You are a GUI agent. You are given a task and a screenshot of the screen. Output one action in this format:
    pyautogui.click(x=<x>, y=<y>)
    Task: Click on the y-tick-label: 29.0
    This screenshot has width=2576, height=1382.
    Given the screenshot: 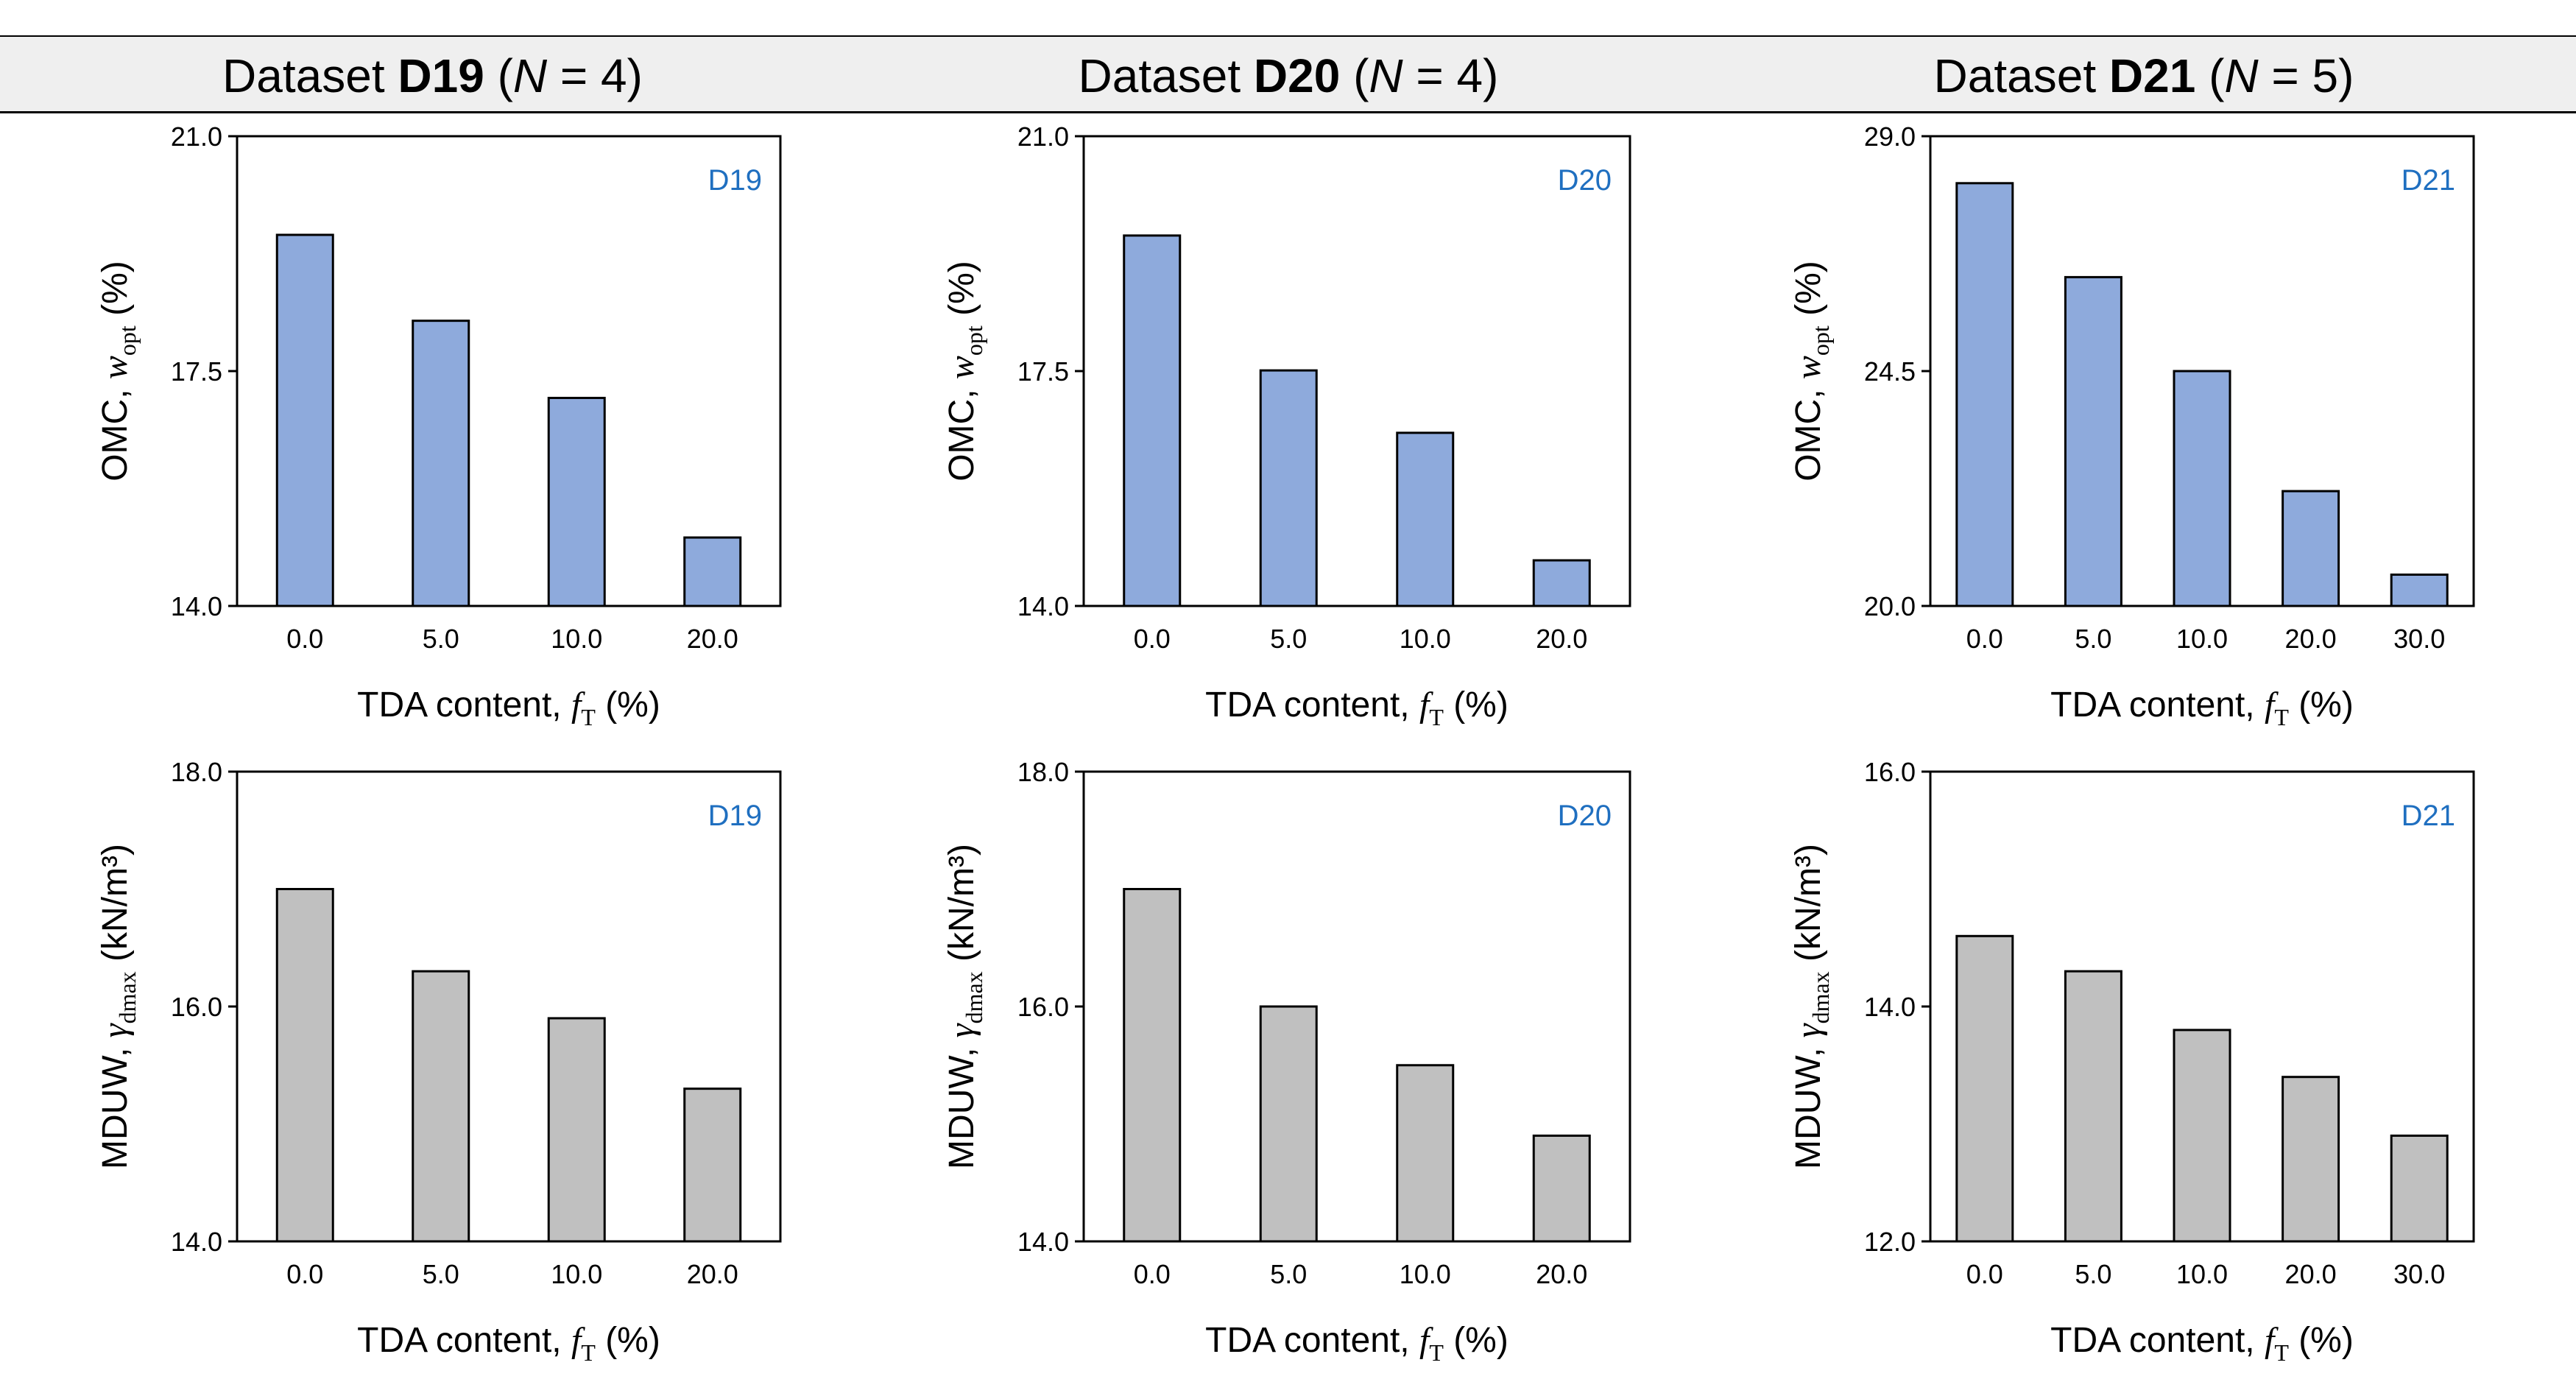 What is the action you would take?
    pyautogui.click(x=1890, y=137)
    